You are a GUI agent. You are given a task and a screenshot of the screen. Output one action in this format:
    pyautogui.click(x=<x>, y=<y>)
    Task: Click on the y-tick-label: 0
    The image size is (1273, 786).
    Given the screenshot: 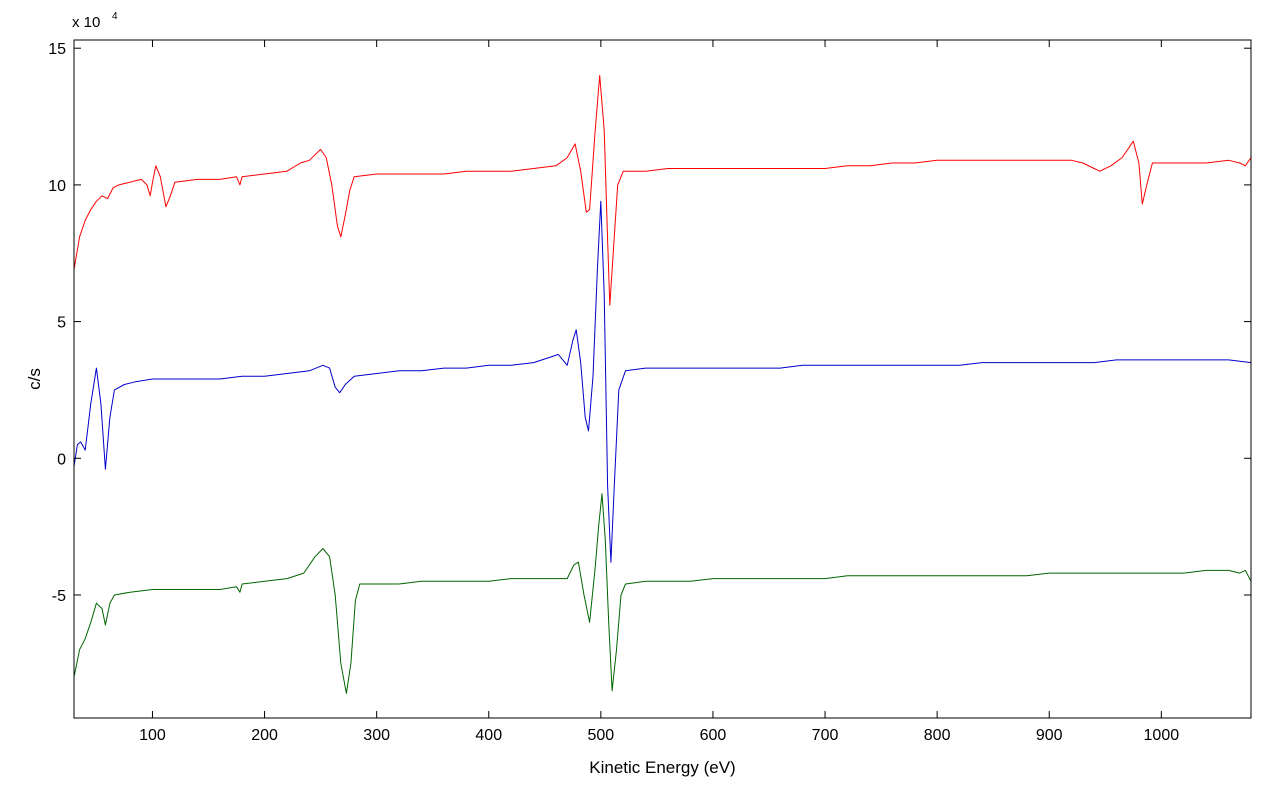 What is the action you would take?
    pyautogui.click(x=61, y=459)
    